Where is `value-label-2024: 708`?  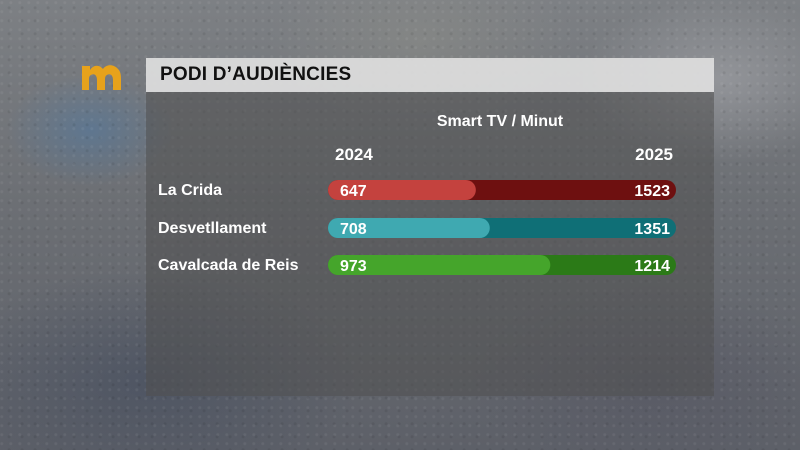
value-label-2024: 708 is located at coordinates (353, 229).